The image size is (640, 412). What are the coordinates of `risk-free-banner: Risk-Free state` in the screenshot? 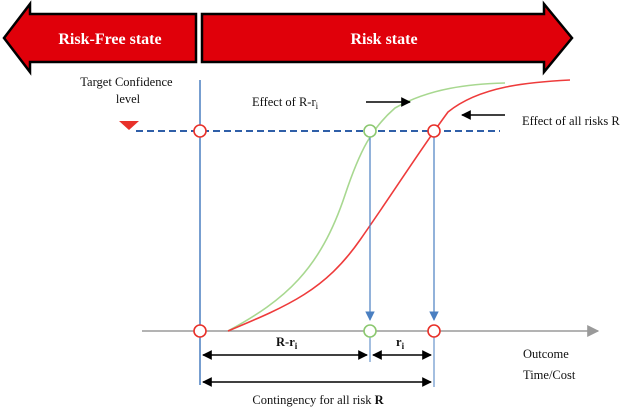 It's located at (100, 38).